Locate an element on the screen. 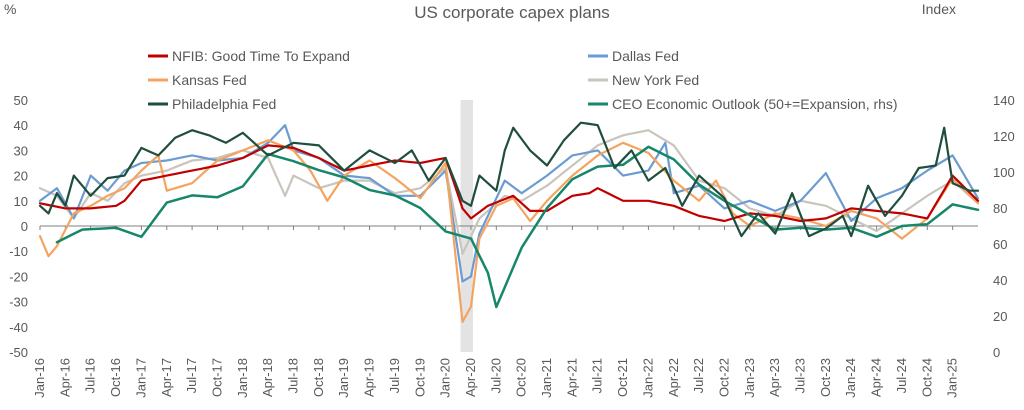 The width and height of the screenshot is (1024, 410). x-tick-label: Jan-18 is located at coordinates (242, 378).